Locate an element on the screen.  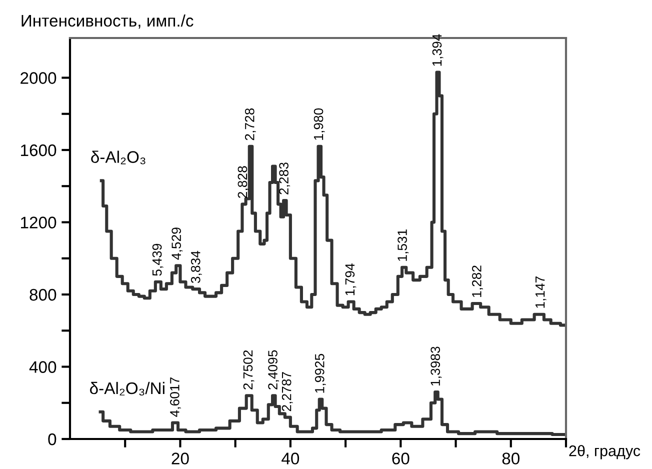
annotation: 2,728 is located at coordinates (250, 124).